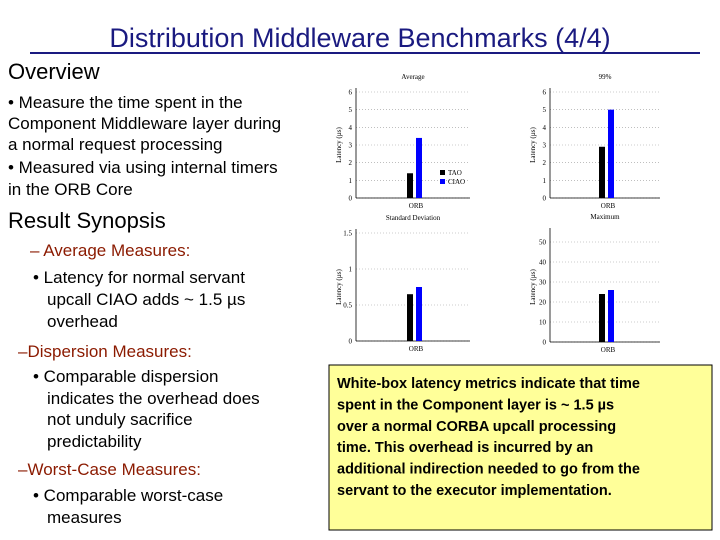  Describe the element at coordinates (465, 448) in the screenshot. I see `callout-line: time. This overhead is incurred by an` at that location.